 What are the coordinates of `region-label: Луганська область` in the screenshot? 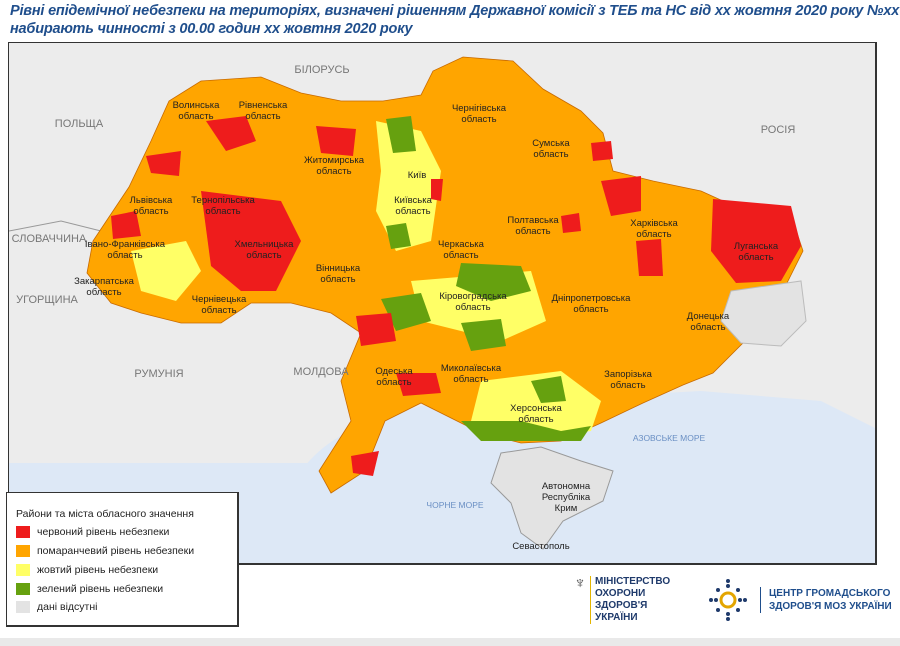 It's located at (756, 252).